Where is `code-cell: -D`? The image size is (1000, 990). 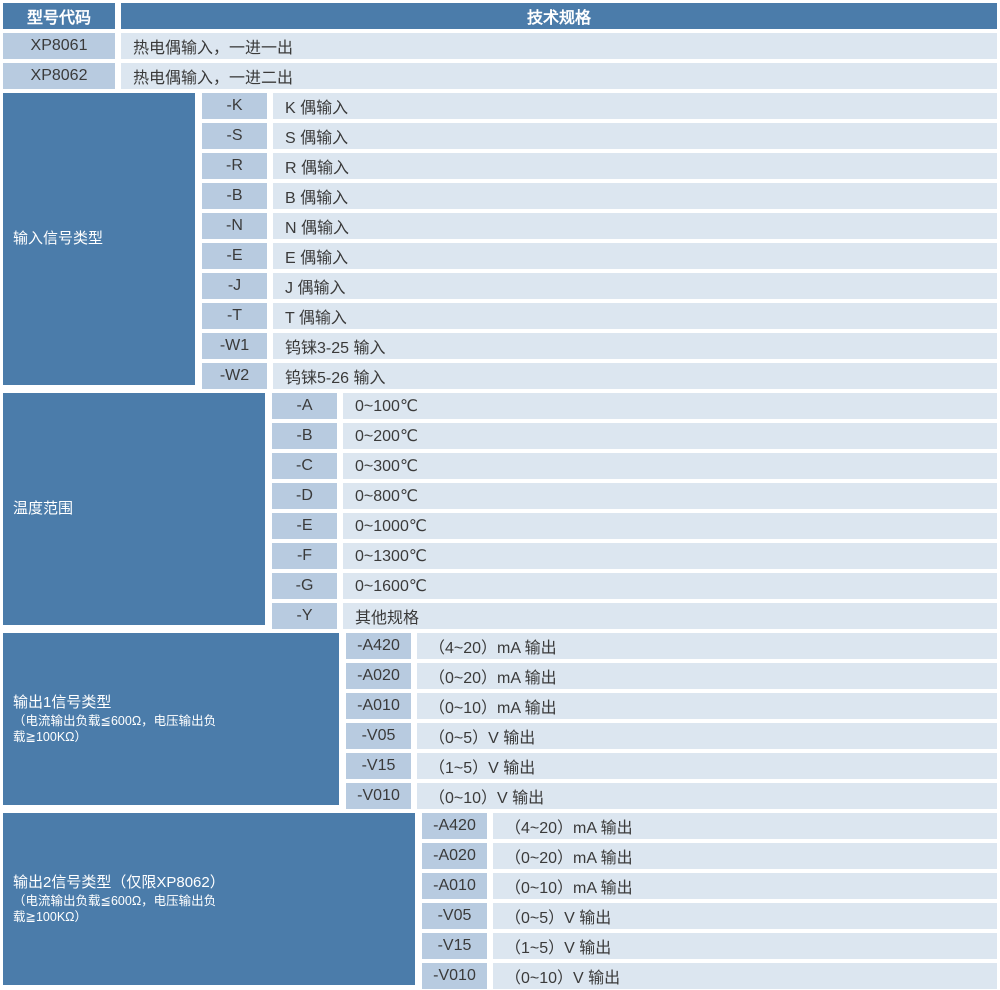
code-cell: -D is located at coordinates (304, 496).